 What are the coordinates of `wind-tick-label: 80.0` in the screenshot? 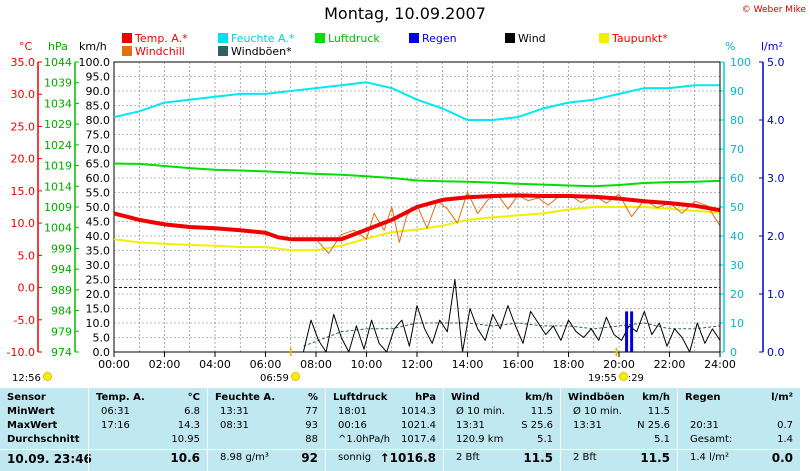 It's located at (98, 120).